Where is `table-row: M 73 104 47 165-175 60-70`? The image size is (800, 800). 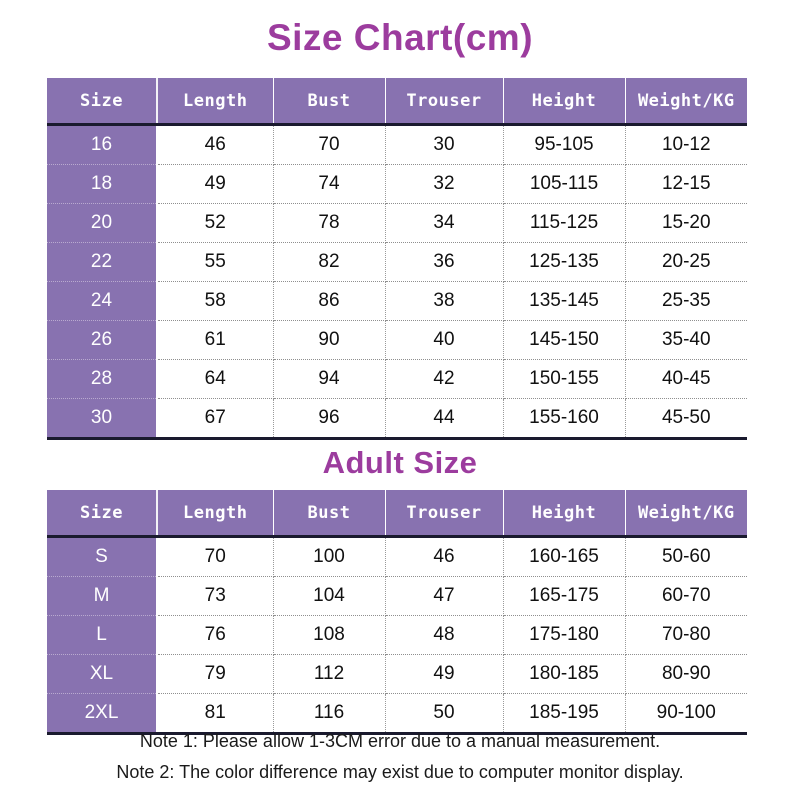 table-row: M 73 104 47 165-175 60-70 is located at coordinates (397, 596).